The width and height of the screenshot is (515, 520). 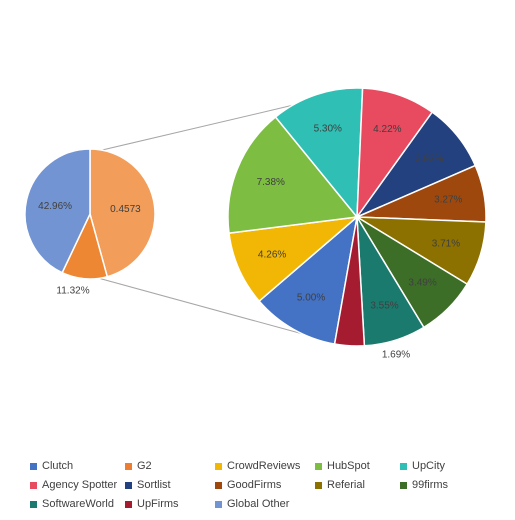 I want to click on legend-item-upfirms: UpFirms, so click(x=152, y=504).